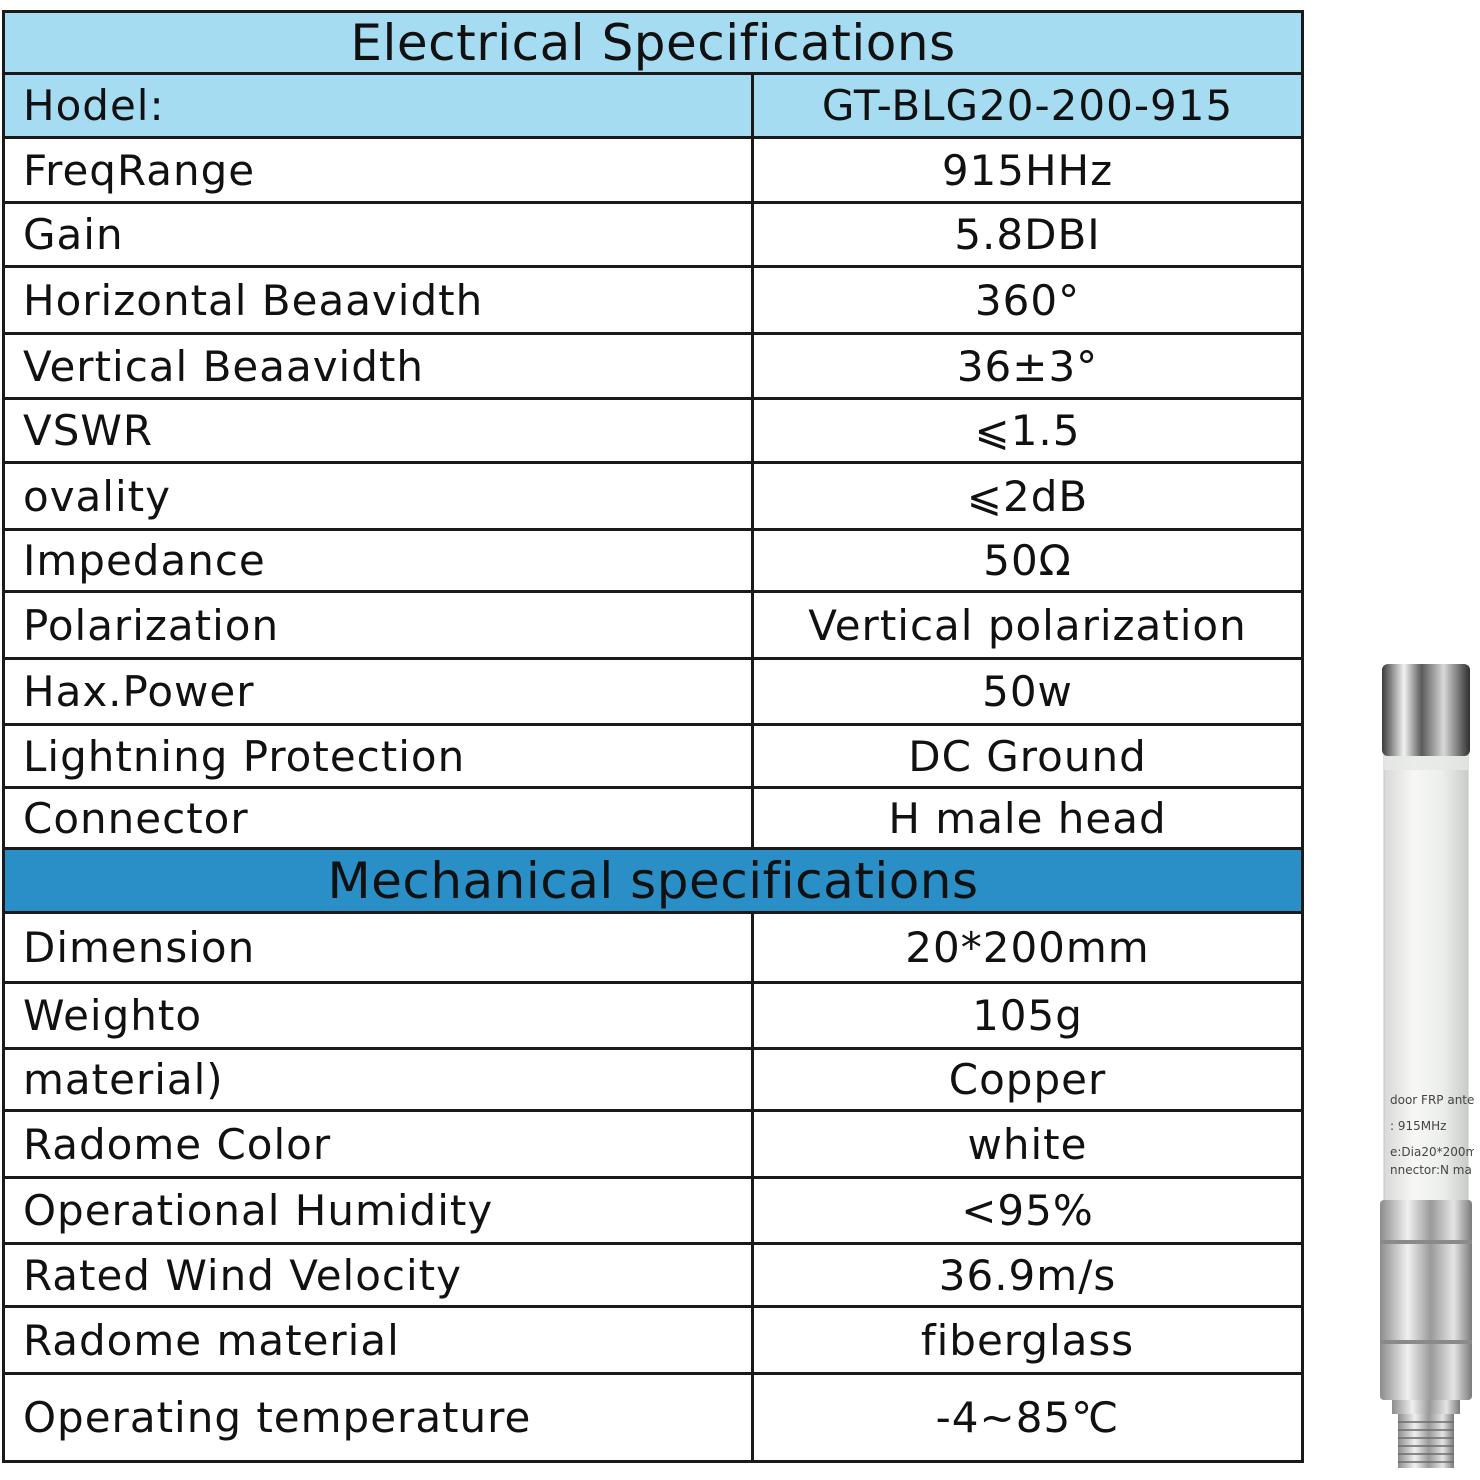  I want to click on mechanical-heading: Mechanical specifications, so click(653, 880).